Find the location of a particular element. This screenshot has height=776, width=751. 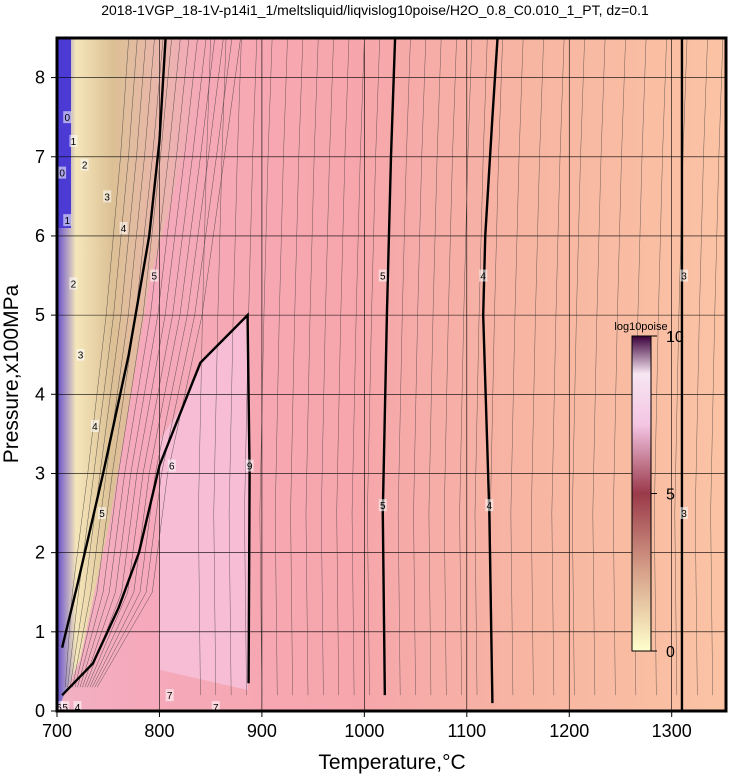

y-tick-label: 4 is located at coordinates (40, 394).